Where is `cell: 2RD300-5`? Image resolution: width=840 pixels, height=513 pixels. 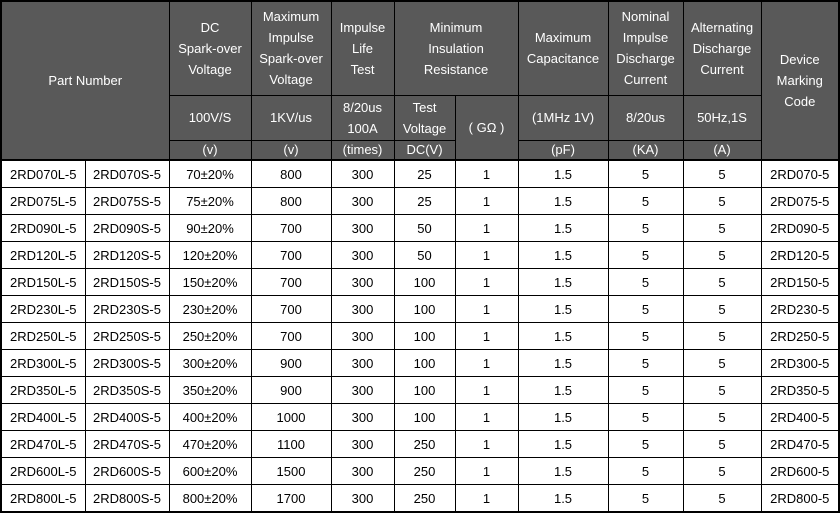 cell: 2RD300-5 is located at coordinates (800, 363).